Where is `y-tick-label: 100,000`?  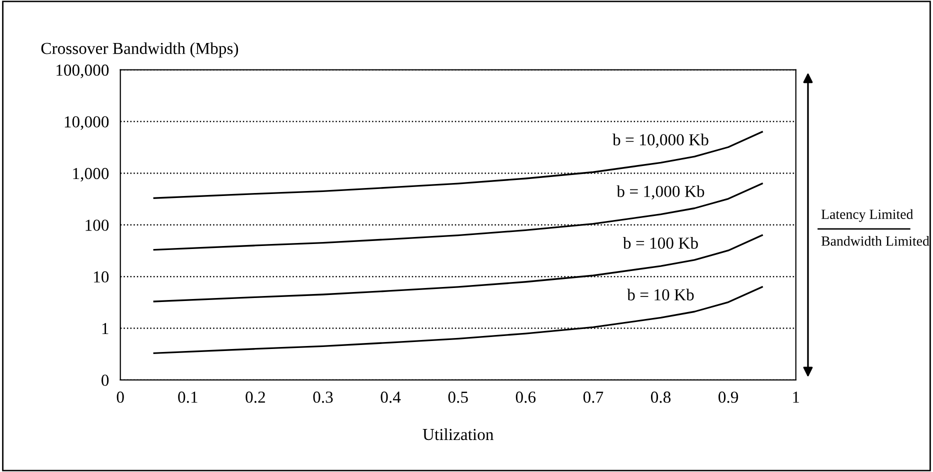
y-tick-label: 100,000 is located at coordinates (82, 71).